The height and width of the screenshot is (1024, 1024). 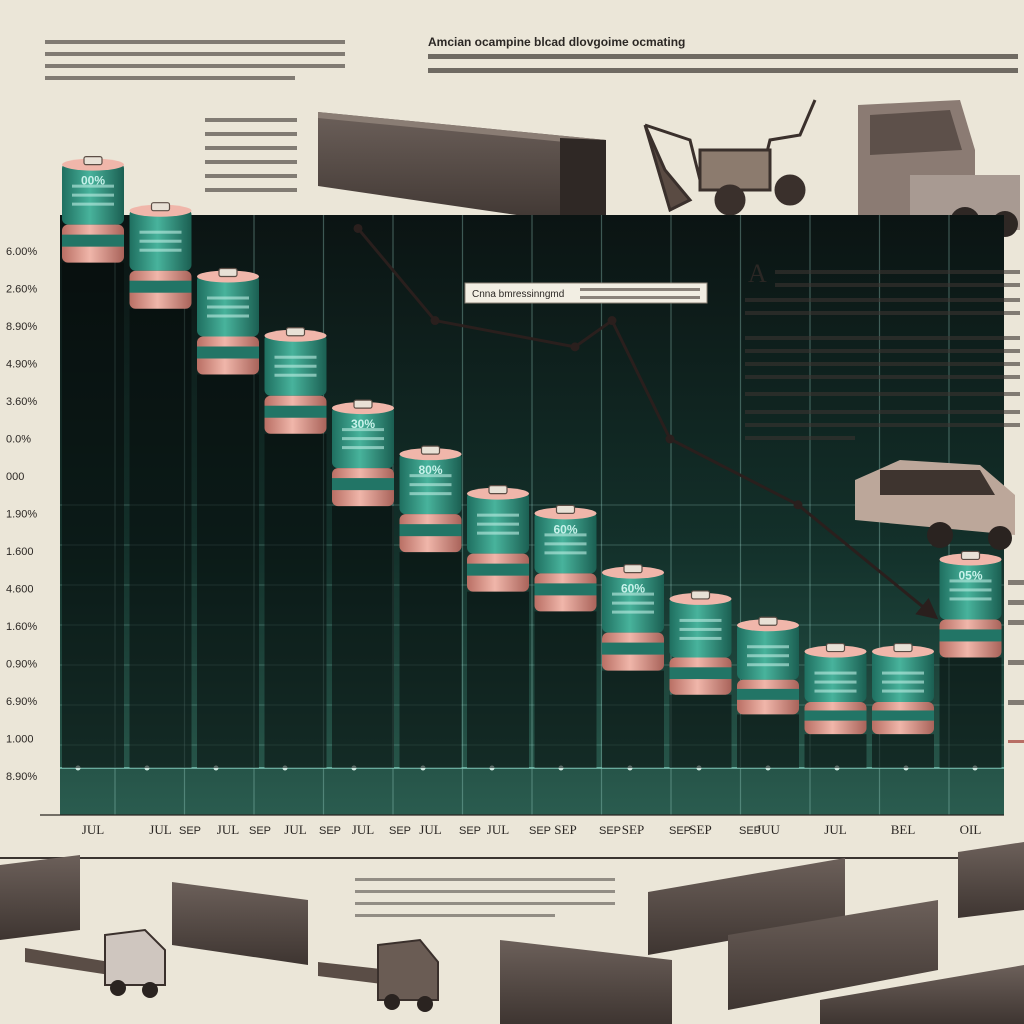 I want to click on legend: Cnna bmressinngmd, so click(x=586, y=293).